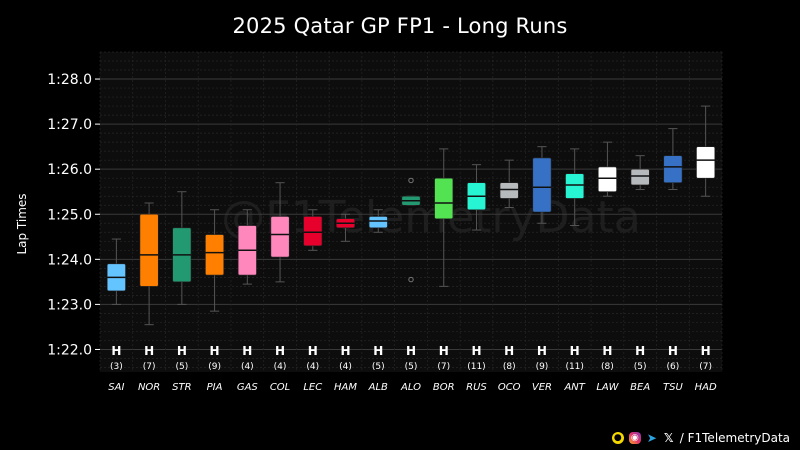 This screenshot has width=800, height=450. What do you see at coordinates (607, 387) in the screenshot?
I see `driver-label: LAW` at bounding box center [607, 387].